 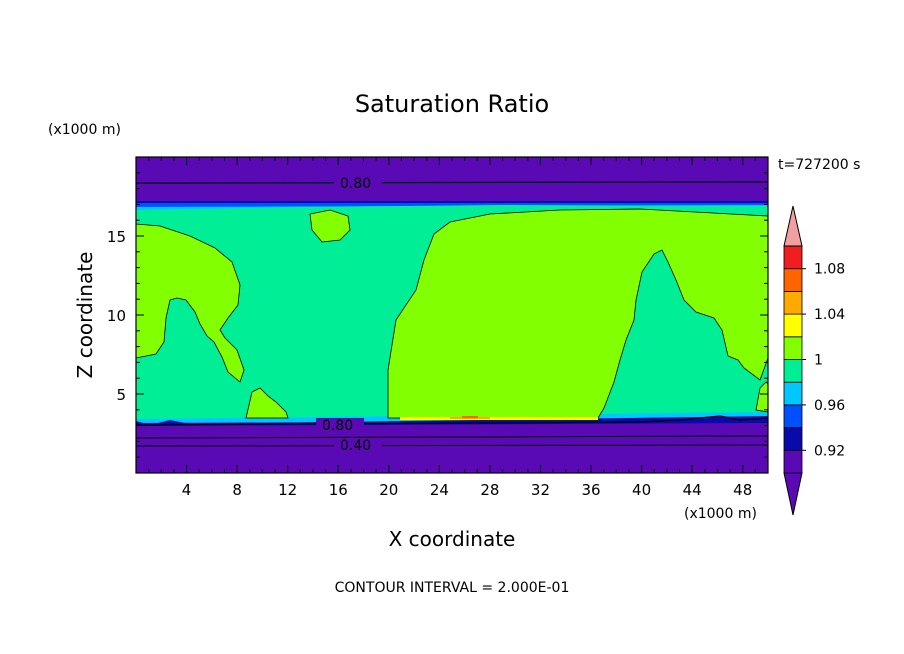 What do you see at coordinates (720, 514) in the screenshot?
I see `x-axis-unit: (x1000 m)` at bounding box center [720, 514].